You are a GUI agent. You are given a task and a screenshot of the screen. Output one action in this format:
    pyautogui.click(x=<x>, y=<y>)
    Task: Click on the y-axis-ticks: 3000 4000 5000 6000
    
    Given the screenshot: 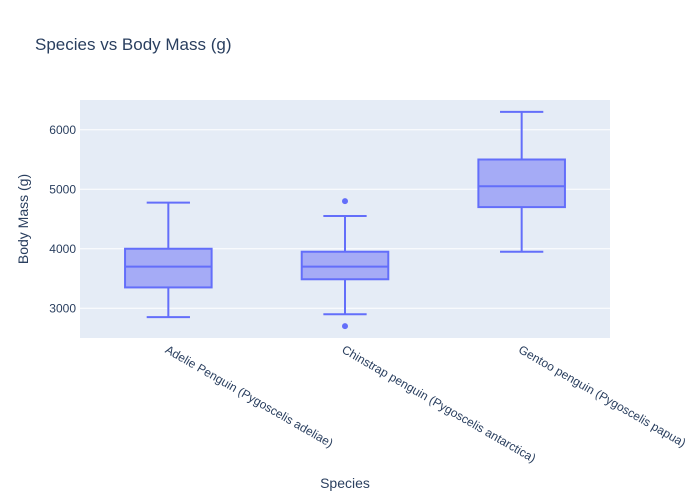 What is the action you would take?
    pyautogui.click(x=62, y=219)
    